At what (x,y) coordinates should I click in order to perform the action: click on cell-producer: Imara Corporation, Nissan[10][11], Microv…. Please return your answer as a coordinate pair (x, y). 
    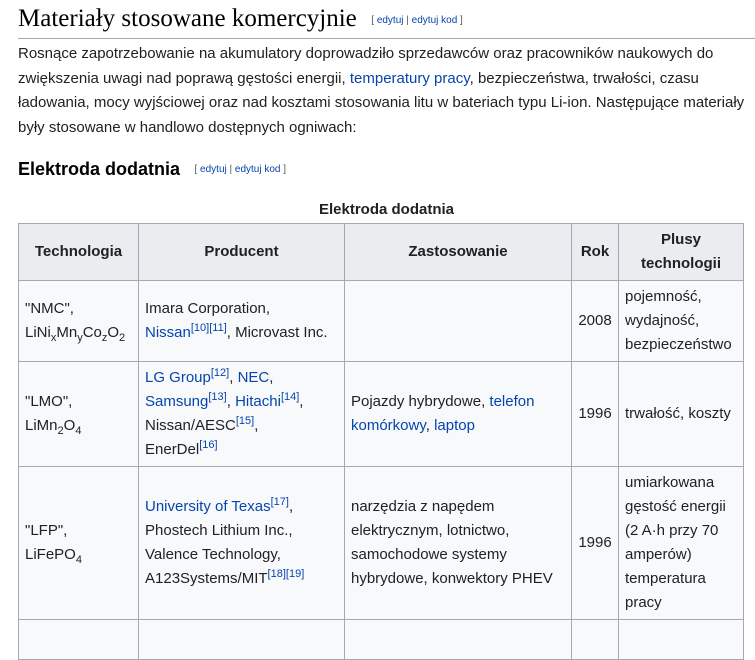
    Looking at the image, I should click on (241, 321).